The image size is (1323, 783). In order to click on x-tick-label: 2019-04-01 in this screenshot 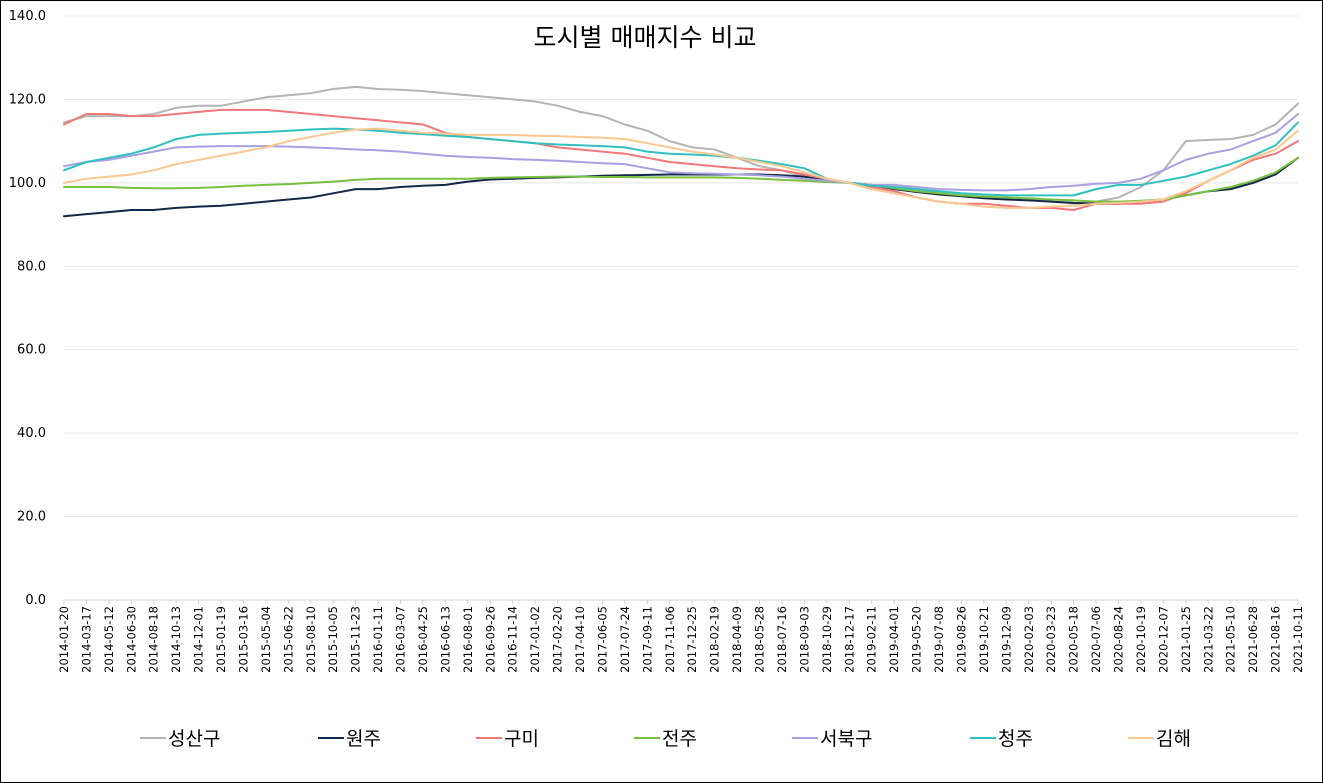, I will do `click(894, 639)`.